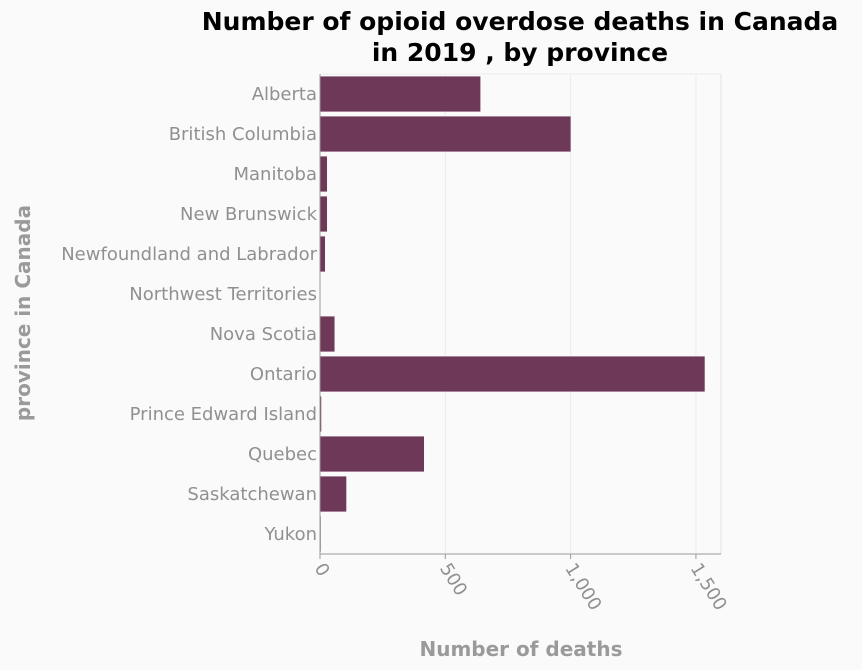 The width and height of the screenshot is (862, 670). I want to click on category-label: Manitoba, so click(276, 174).